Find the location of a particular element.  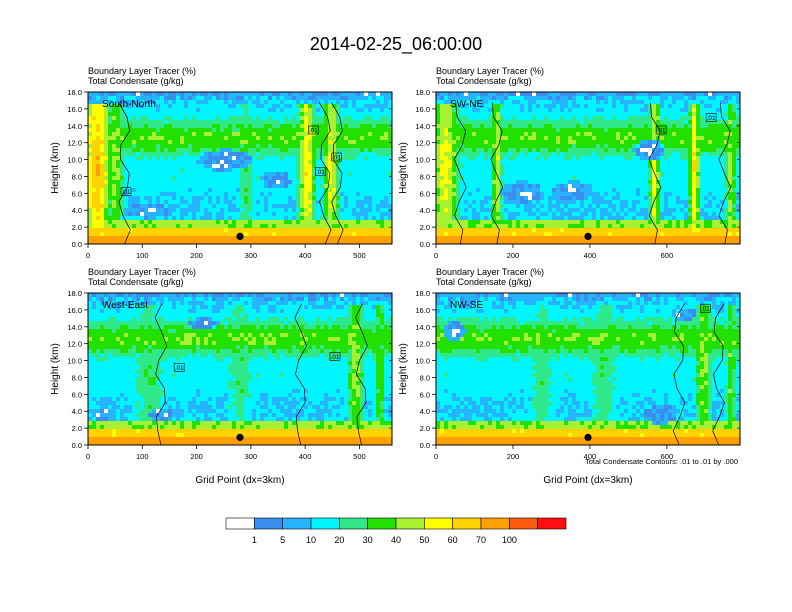

panel-frame is located at coordinates (240, 168).